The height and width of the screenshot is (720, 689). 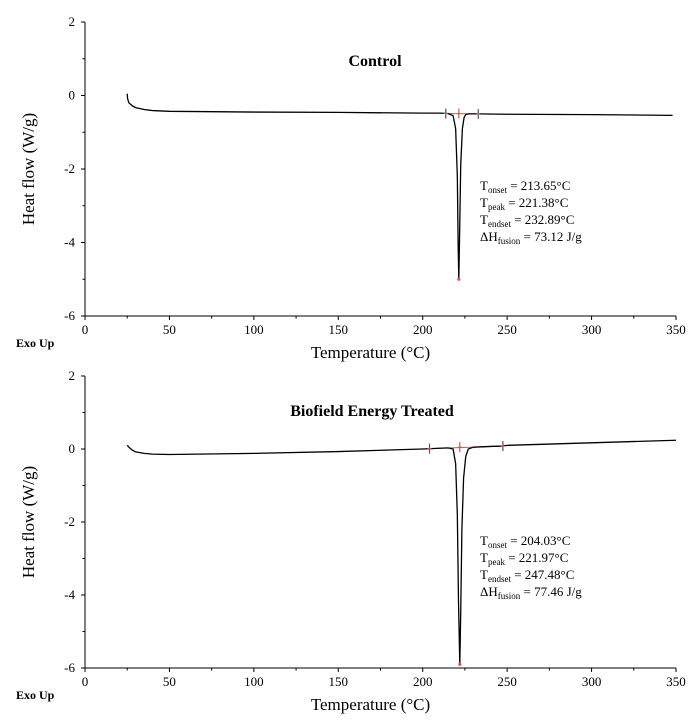 I want to click on thermal-annotation-line: Tendset = 247.48°C, so click(x=527, y=575).